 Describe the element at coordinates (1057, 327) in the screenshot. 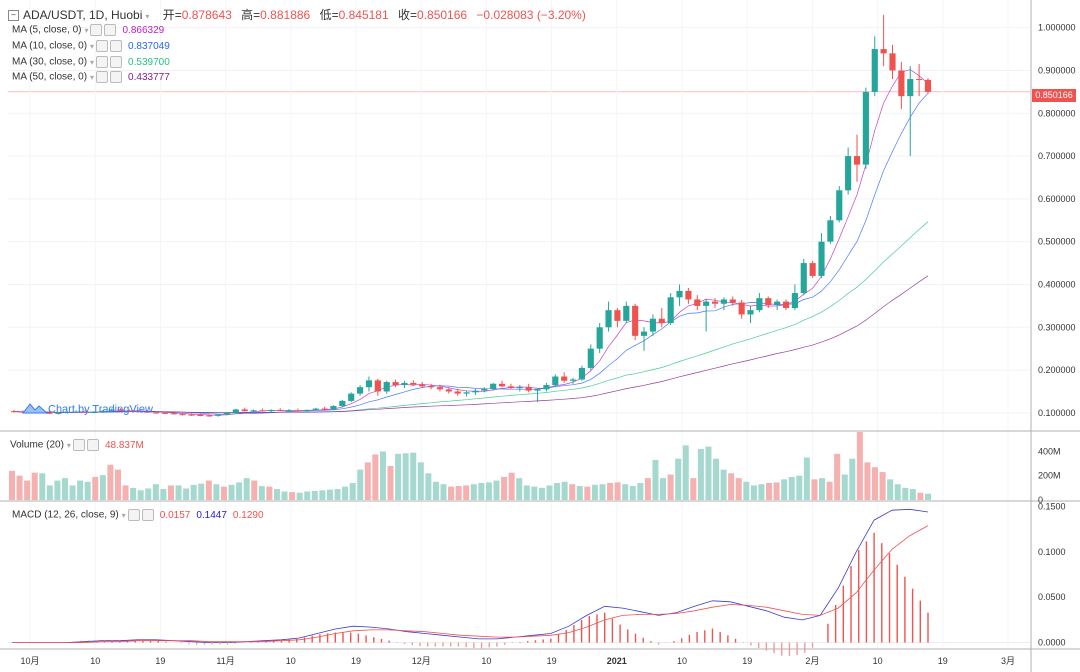

I see `price-tick-label: 0.300000` at that location.